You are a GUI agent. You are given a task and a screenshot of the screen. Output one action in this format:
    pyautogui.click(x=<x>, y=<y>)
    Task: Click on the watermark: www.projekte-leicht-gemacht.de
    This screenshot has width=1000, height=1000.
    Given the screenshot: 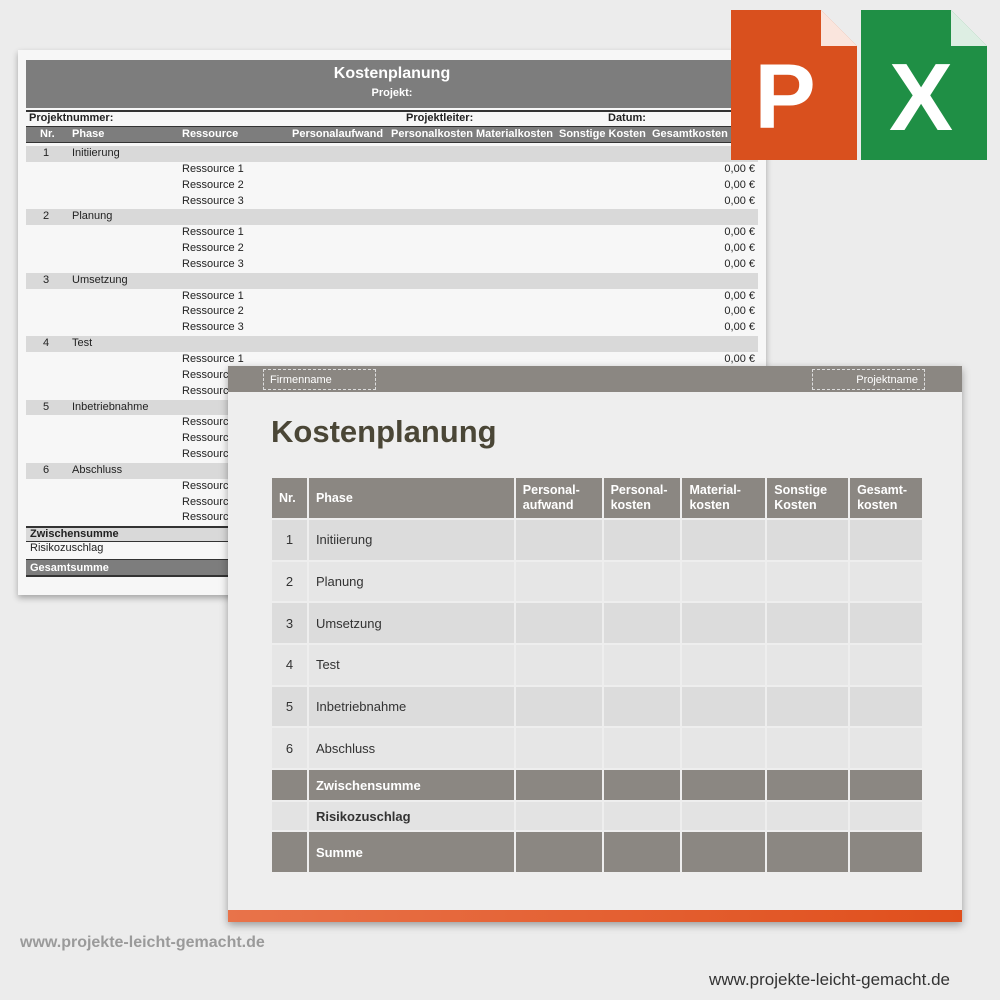 What is the action you would take?
    pyautogui.click(x=142, y=942)
    